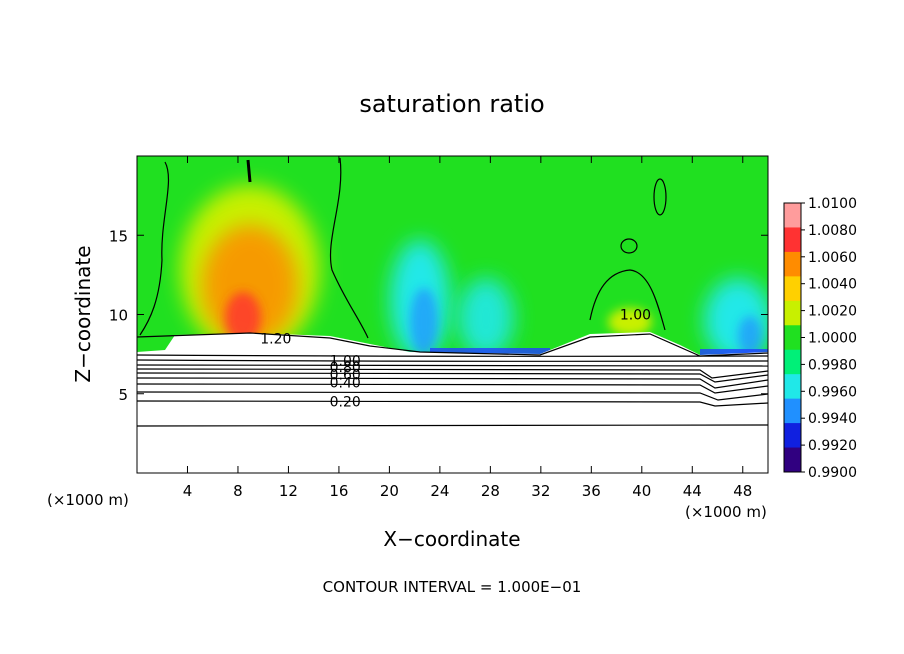 The image size is (904, 654). Describe the element at coordinates (832, 339) in the screenshot. I see `colorbar-label: 1.0000` at that location.